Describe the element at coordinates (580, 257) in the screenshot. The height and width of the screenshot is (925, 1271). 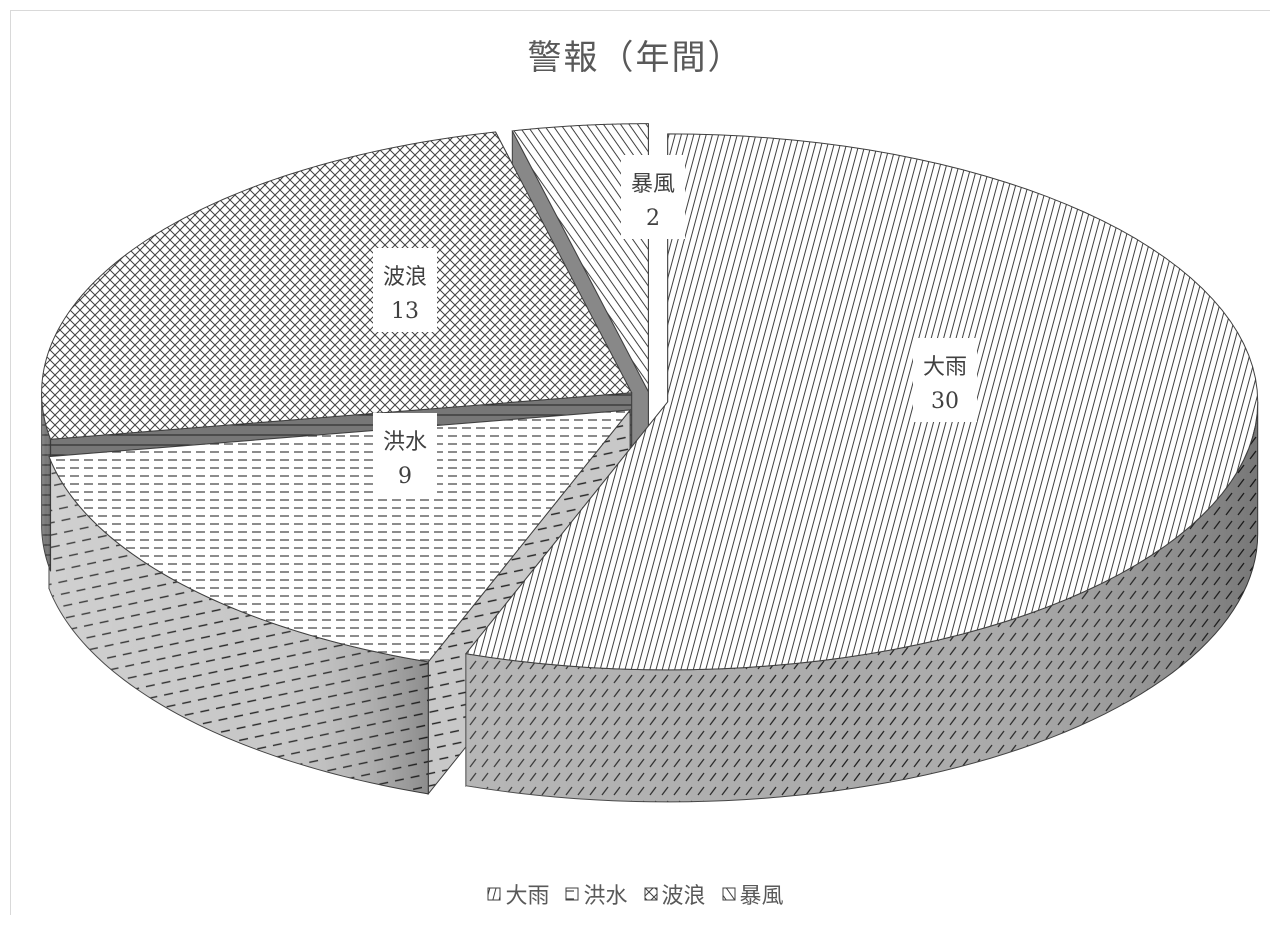
I see `pie-slice-暴風` at that location.